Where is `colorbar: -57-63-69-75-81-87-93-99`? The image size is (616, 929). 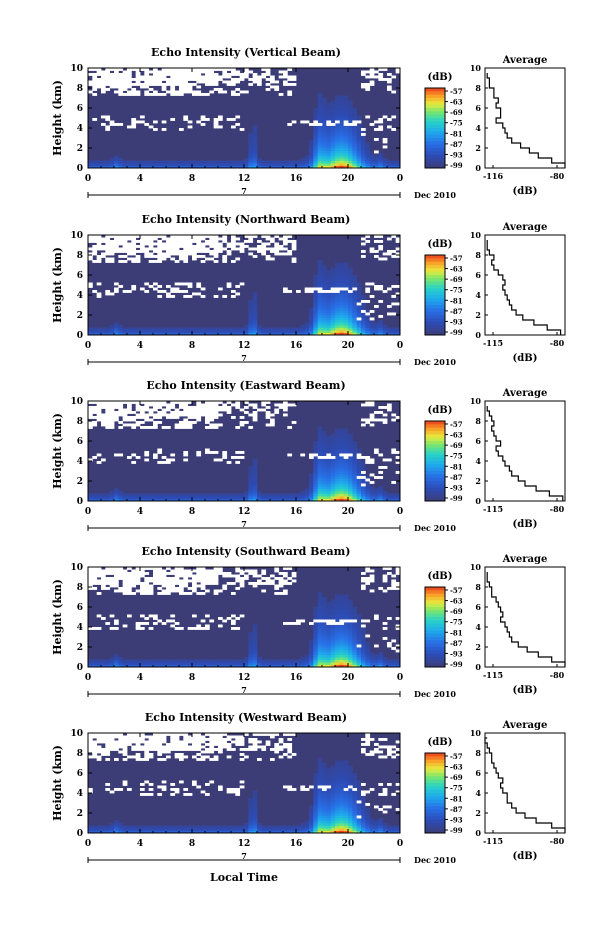 colorbar: -57-63-69-75-81-87-93-99 is located at coordinates (443, 627).